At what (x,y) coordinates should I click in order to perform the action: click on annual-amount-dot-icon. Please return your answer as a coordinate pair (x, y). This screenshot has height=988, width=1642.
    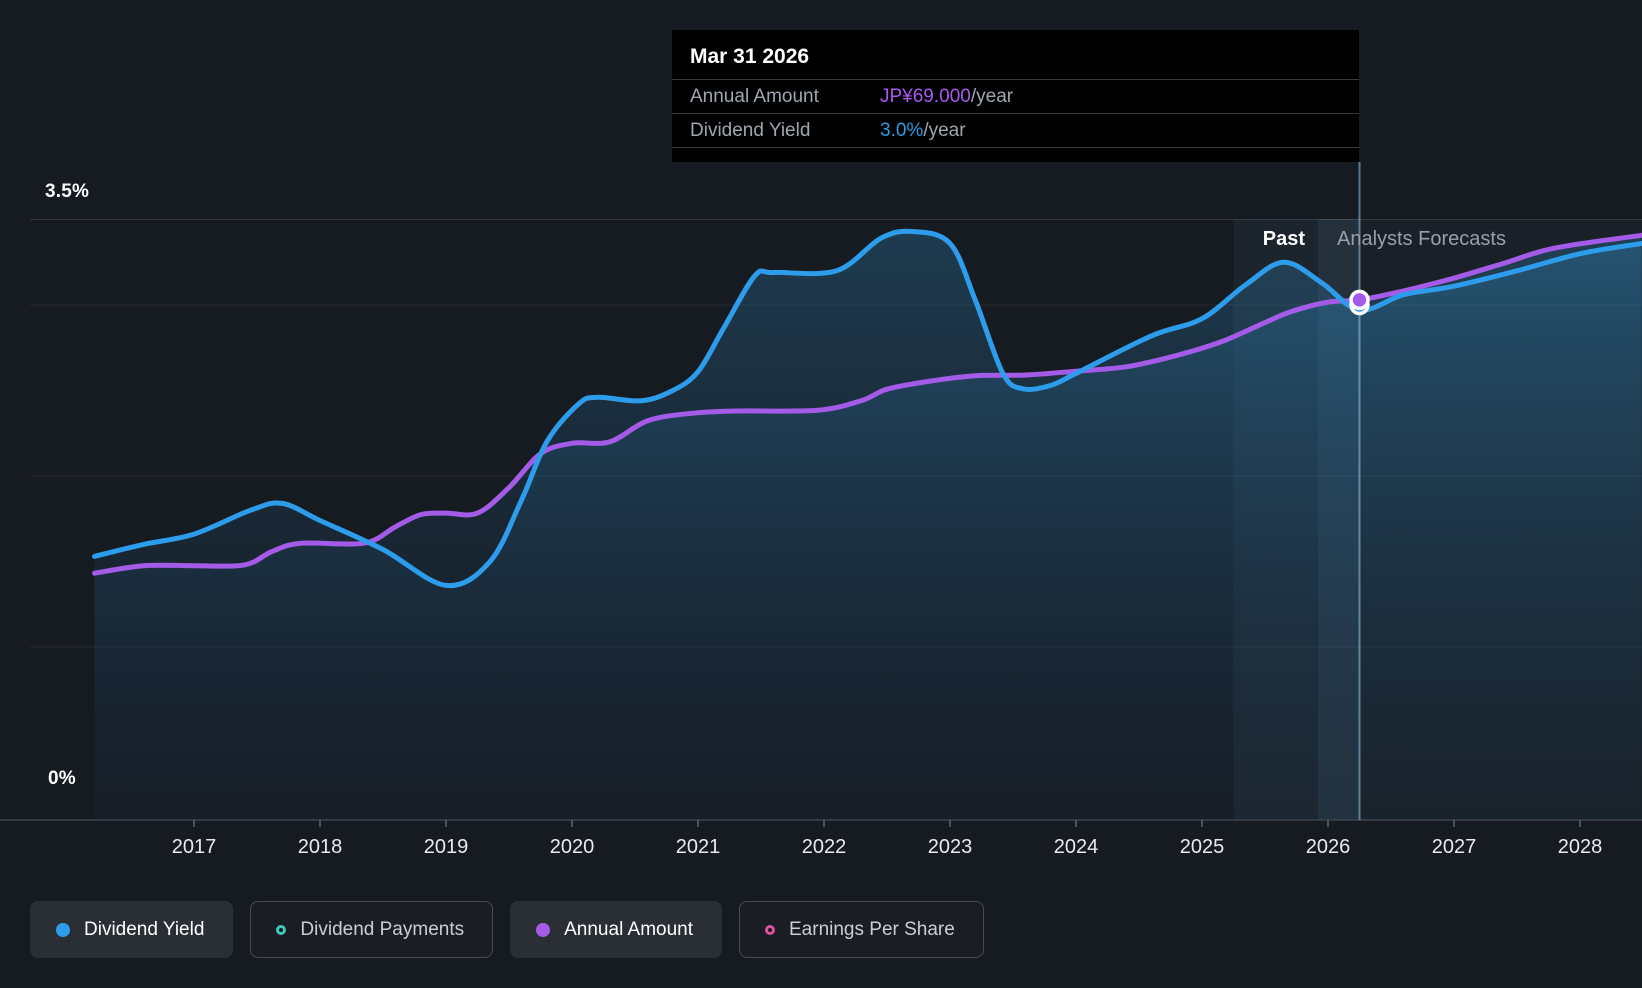
    Looking at the image, I should click on (543, 929).